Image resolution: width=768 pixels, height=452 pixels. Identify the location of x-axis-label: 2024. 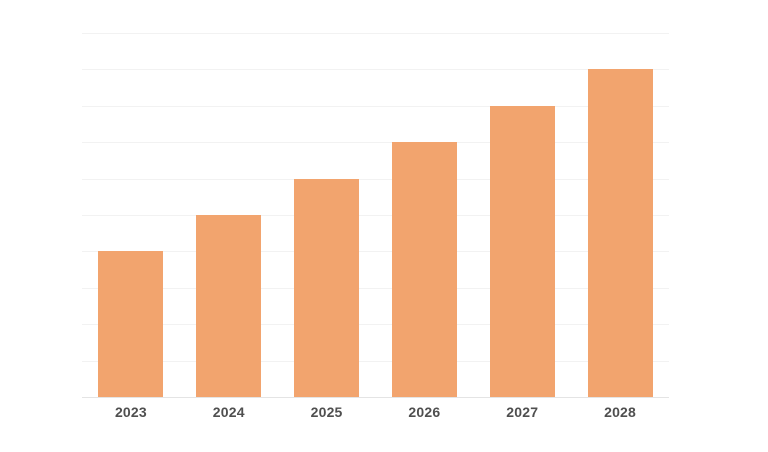
(228, 412).